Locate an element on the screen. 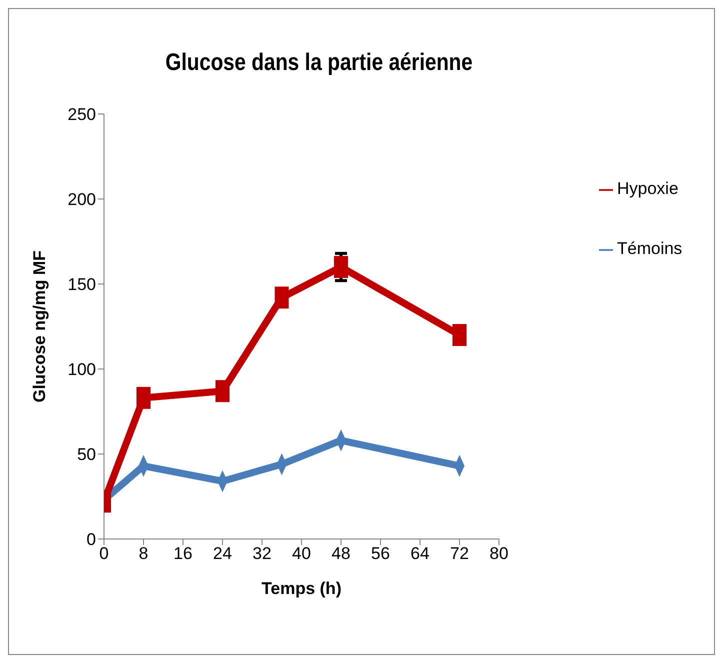 The image size is (723, 661). x-tick-label: 48 is located at coordinates (341, 554).